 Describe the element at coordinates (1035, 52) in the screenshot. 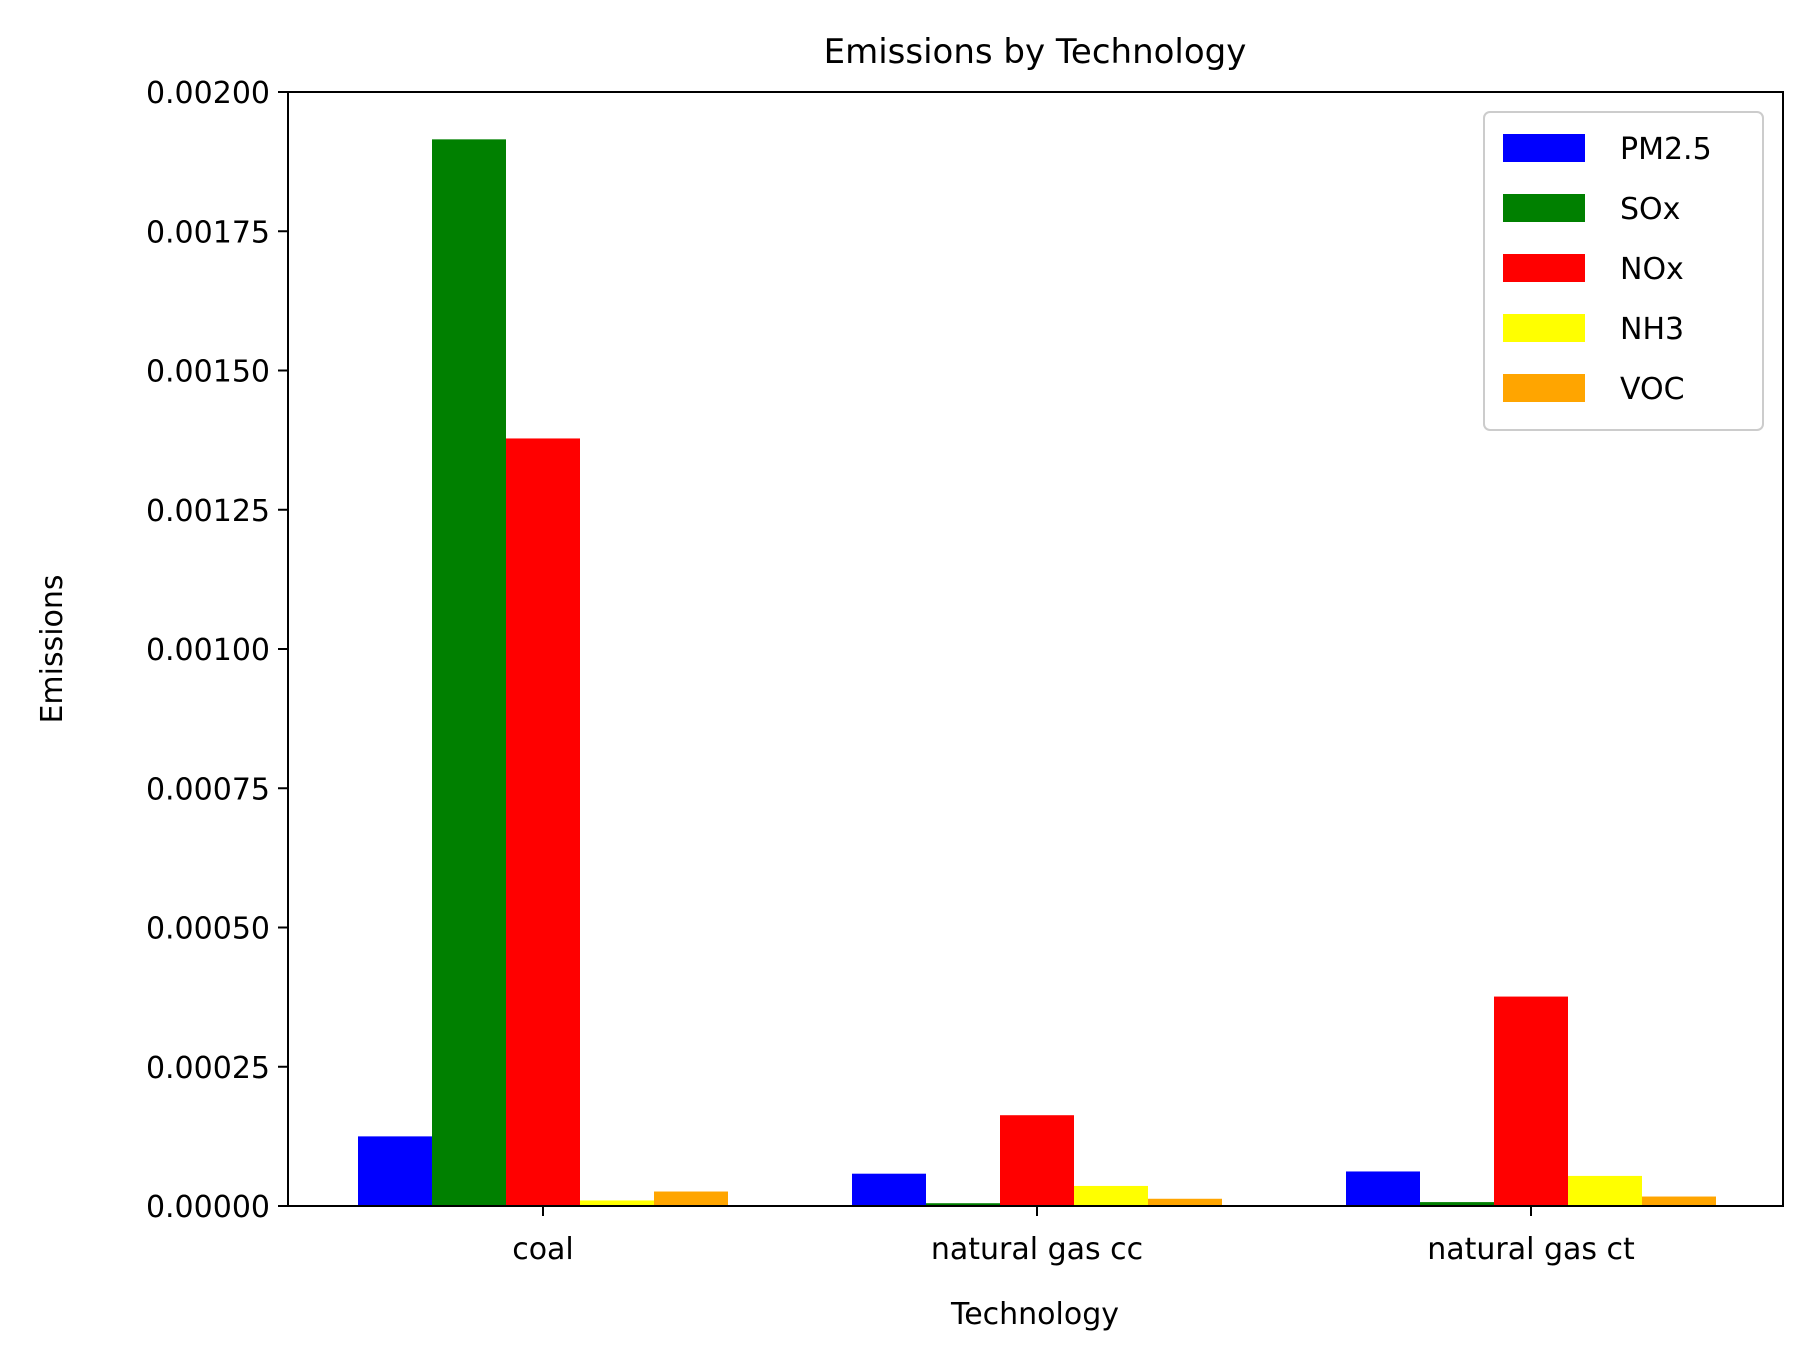

I see `chart-title: Emissions by Technology` at that location.